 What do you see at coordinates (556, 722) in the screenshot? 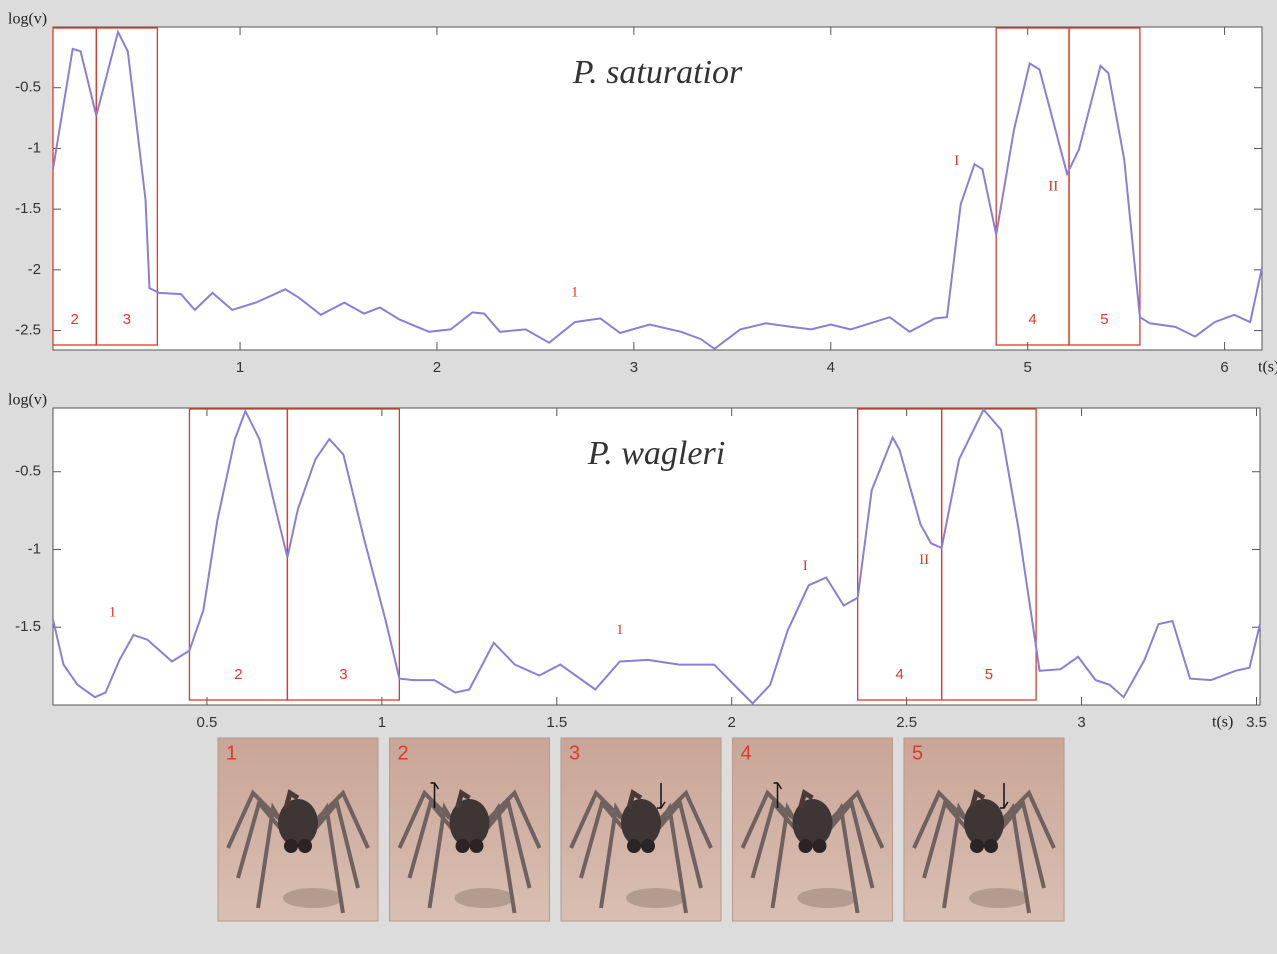
I see `x-tick-label: 1.5` at bounding box center [556, 722].